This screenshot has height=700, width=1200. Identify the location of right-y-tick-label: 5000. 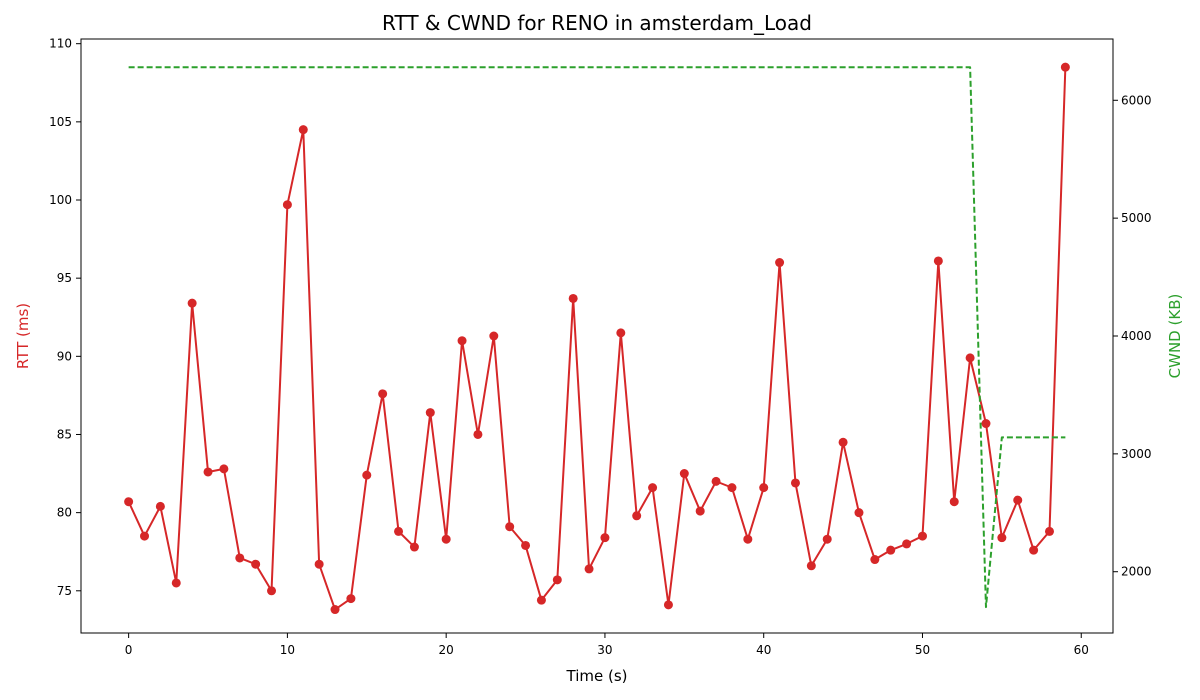
(1136, 218).